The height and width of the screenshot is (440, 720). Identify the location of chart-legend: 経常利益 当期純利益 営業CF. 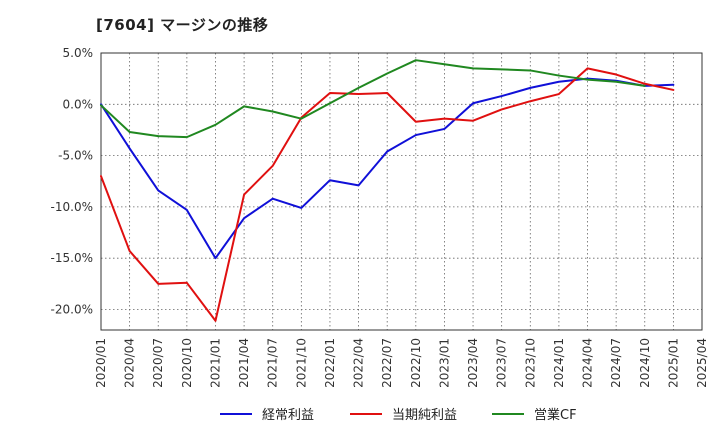
(398, 415).